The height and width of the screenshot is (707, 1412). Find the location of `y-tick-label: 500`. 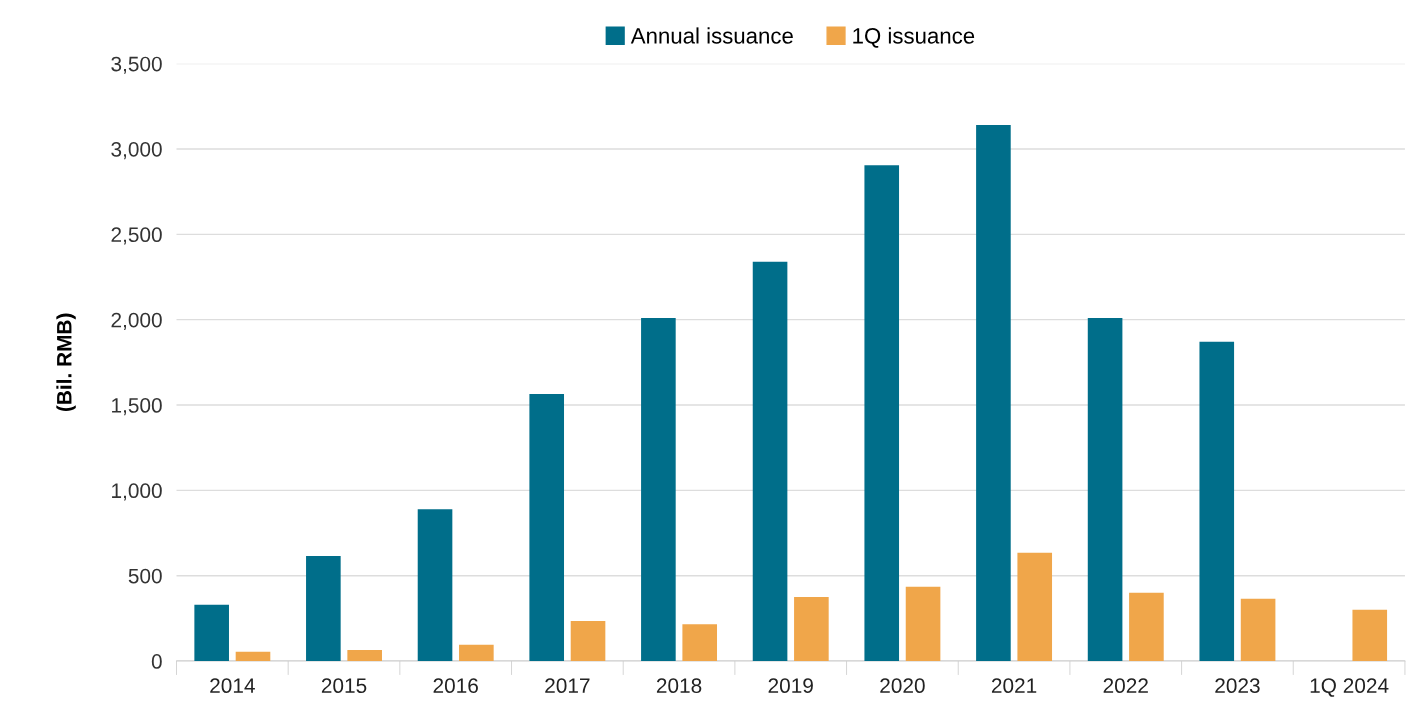

y-tick-label: 500 is located at coordinates (145, 576).